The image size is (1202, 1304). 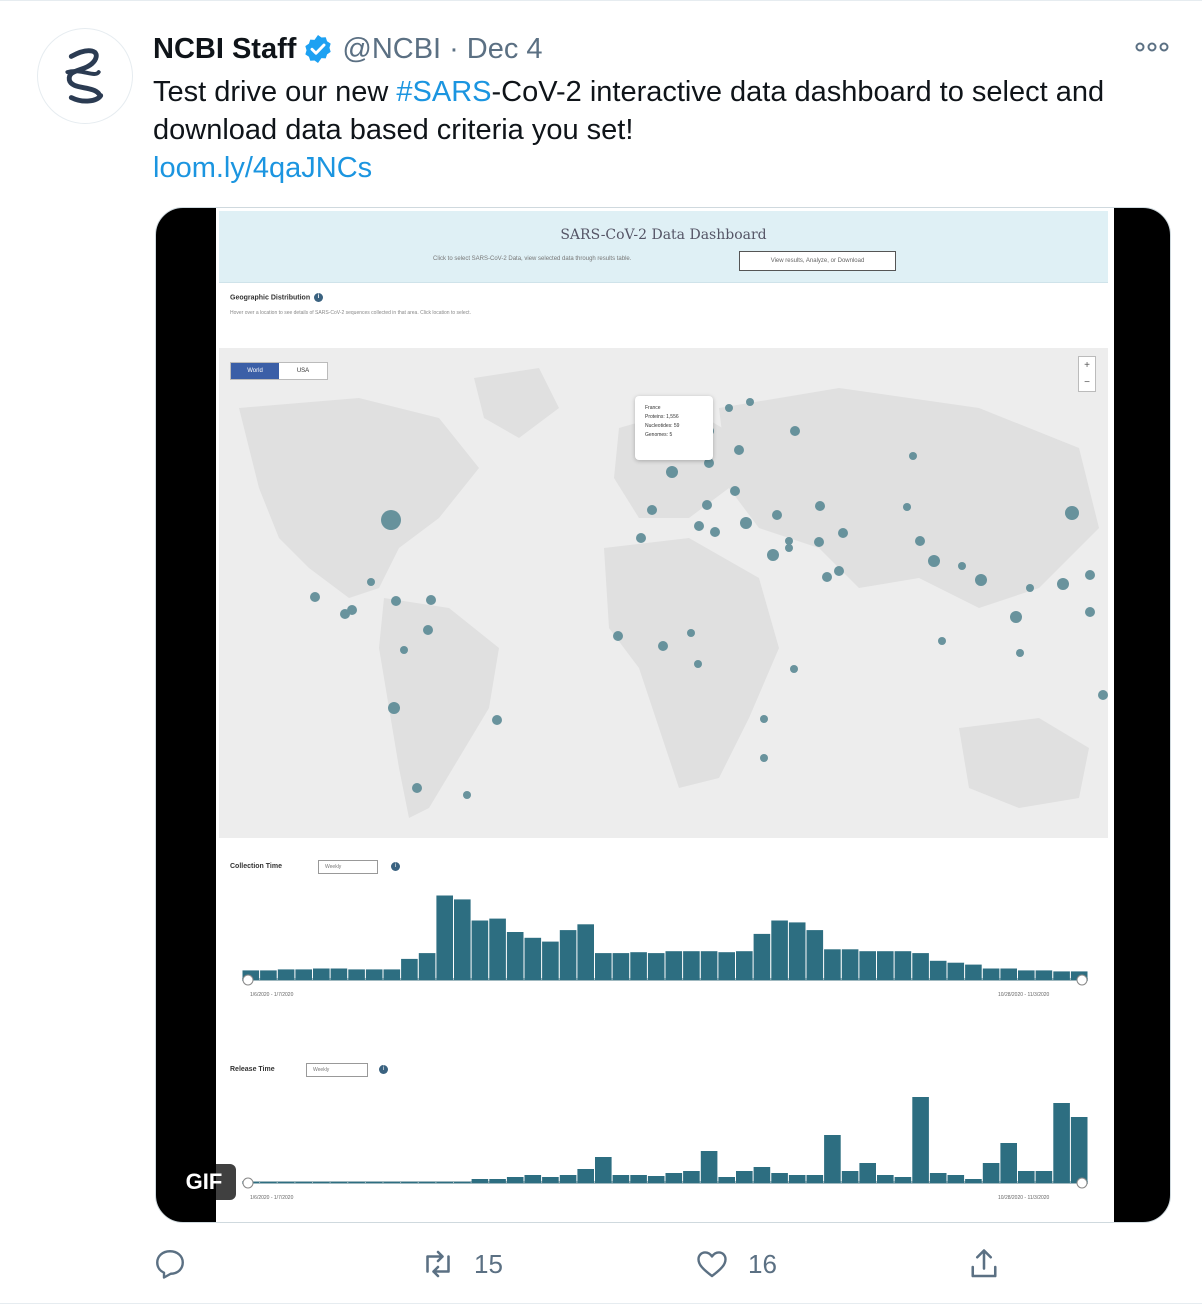 I want to click on zoom-out-icon: −, so click(x=1087, y=382).